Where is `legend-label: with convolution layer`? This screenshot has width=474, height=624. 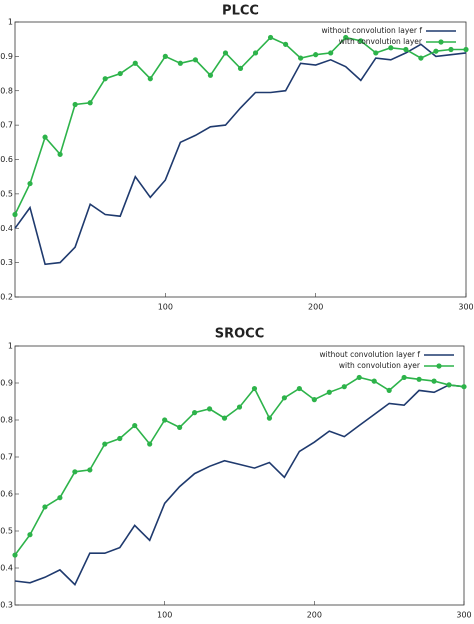
legend-label: with convolution layer is located at coordinates (381, 41).